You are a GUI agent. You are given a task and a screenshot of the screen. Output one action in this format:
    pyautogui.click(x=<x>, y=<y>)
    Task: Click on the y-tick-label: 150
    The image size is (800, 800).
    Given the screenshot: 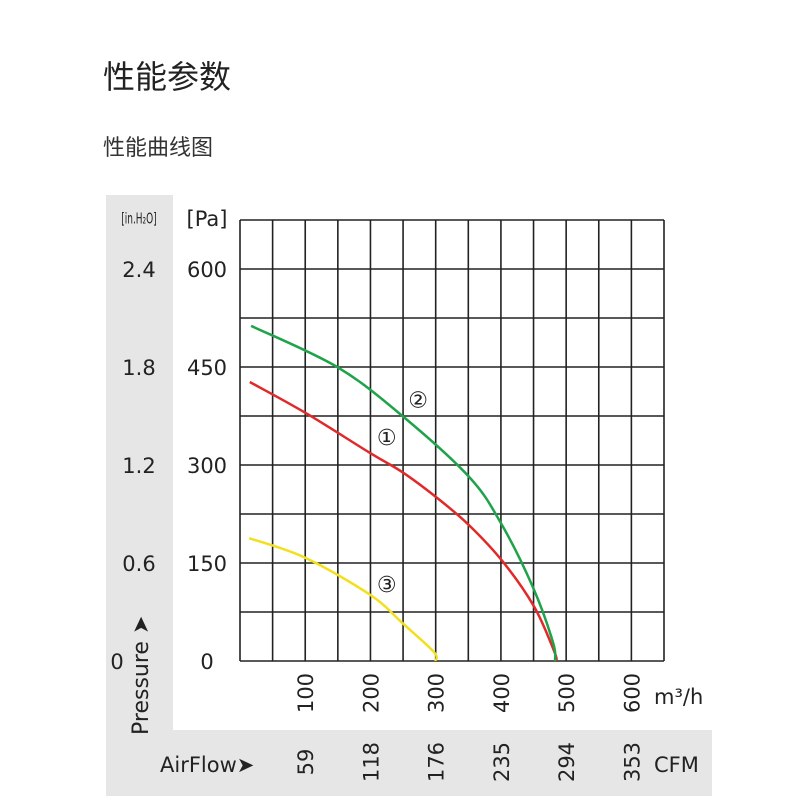 What is the action you would take?
    pyautogui.click(x=207, y=564)
    